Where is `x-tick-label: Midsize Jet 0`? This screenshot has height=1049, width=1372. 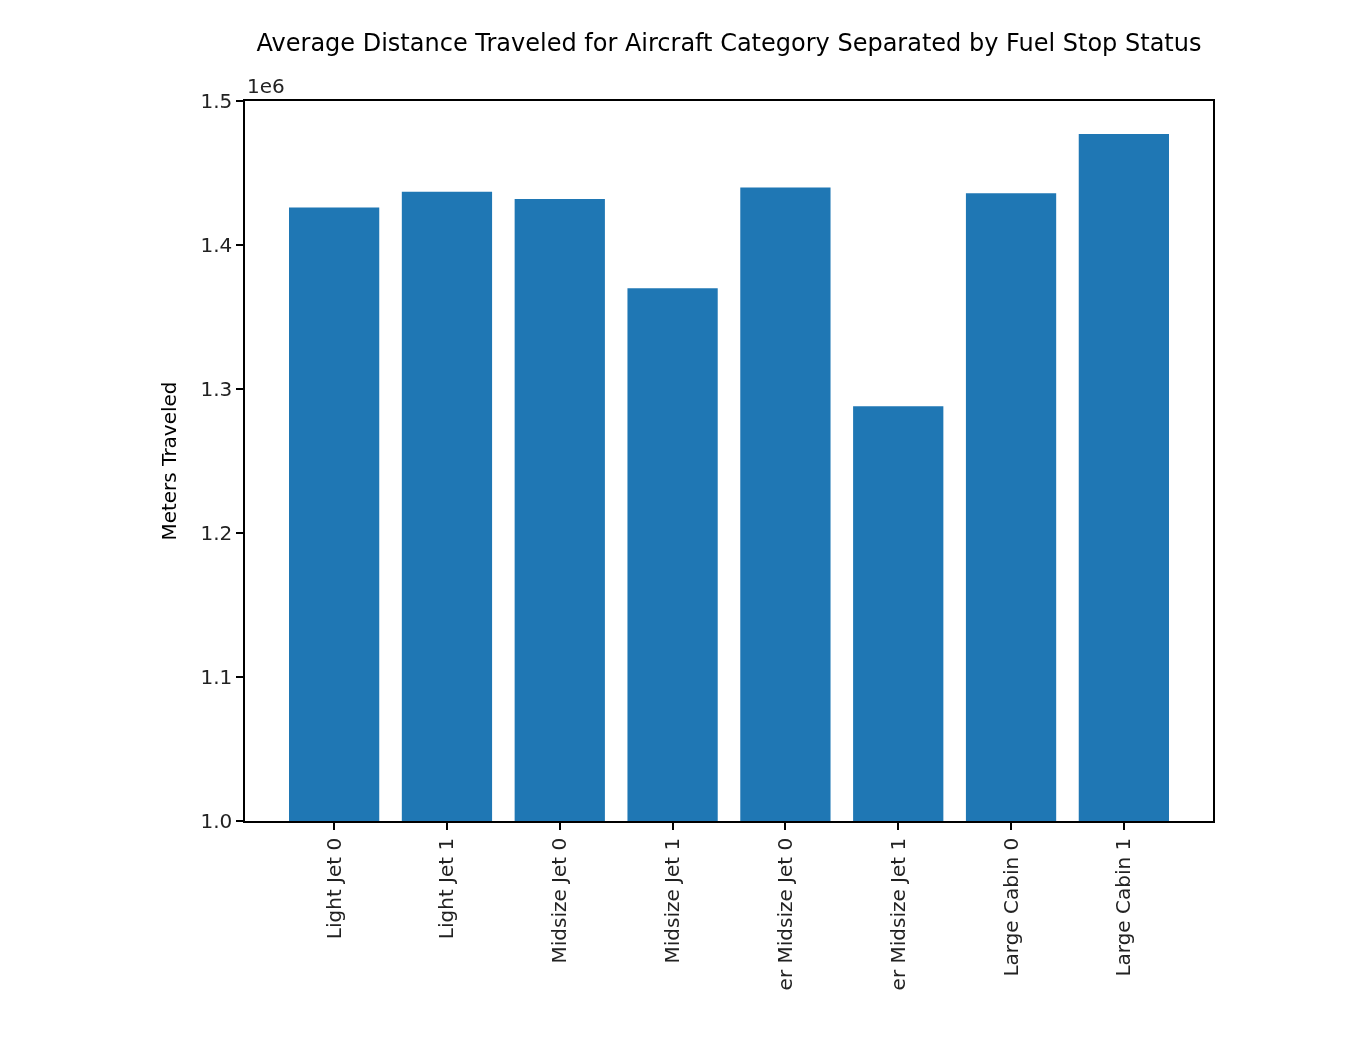
x-tick-label: Midsize Jet 0 is located at coordinates (559, 900).